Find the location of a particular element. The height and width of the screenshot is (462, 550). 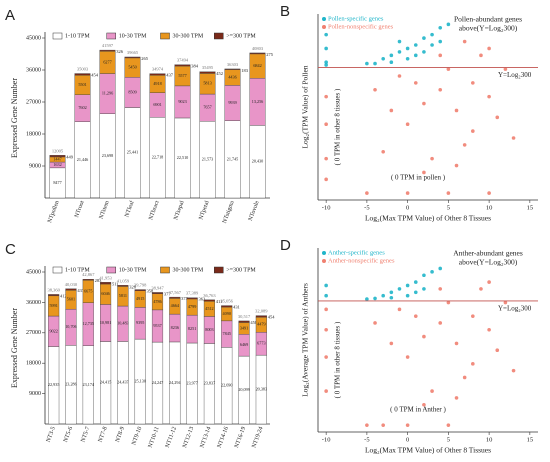

segment-label: 23,837 is located at coordinates (210, 384).